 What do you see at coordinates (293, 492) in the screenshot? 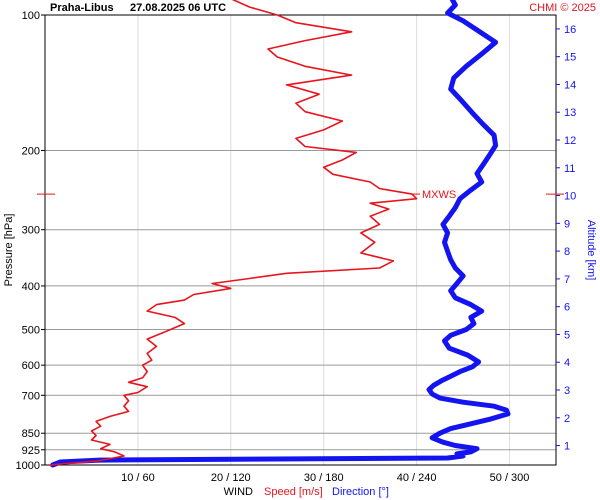
I see `x-axis-label-speed: Speed [m/s]` at bounding box center [293, 492].